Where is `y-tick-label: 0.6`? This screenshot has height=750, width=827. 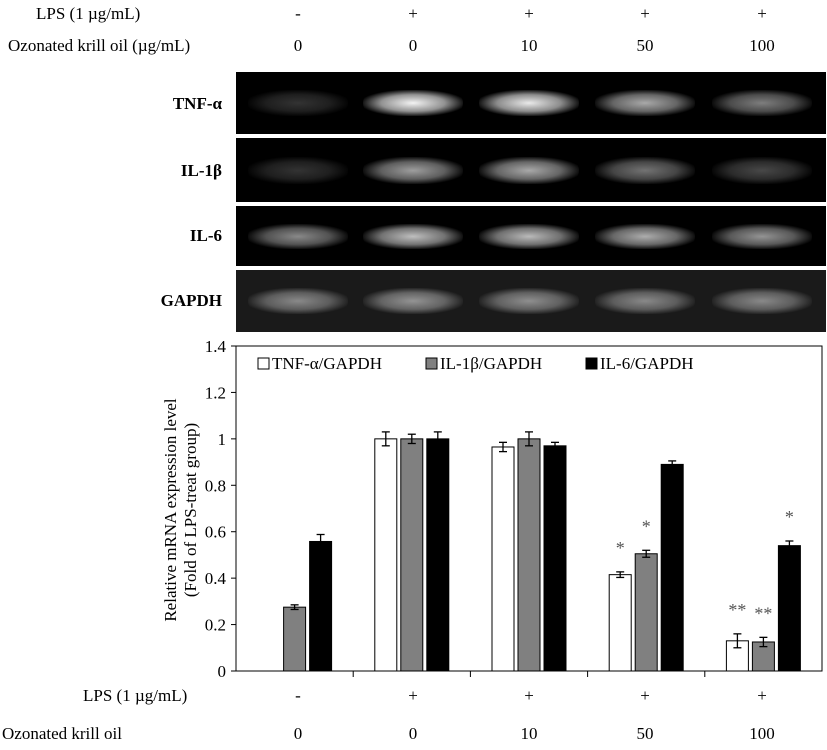 y-tick-label: 0.6 is located at coordinates (215, 532).